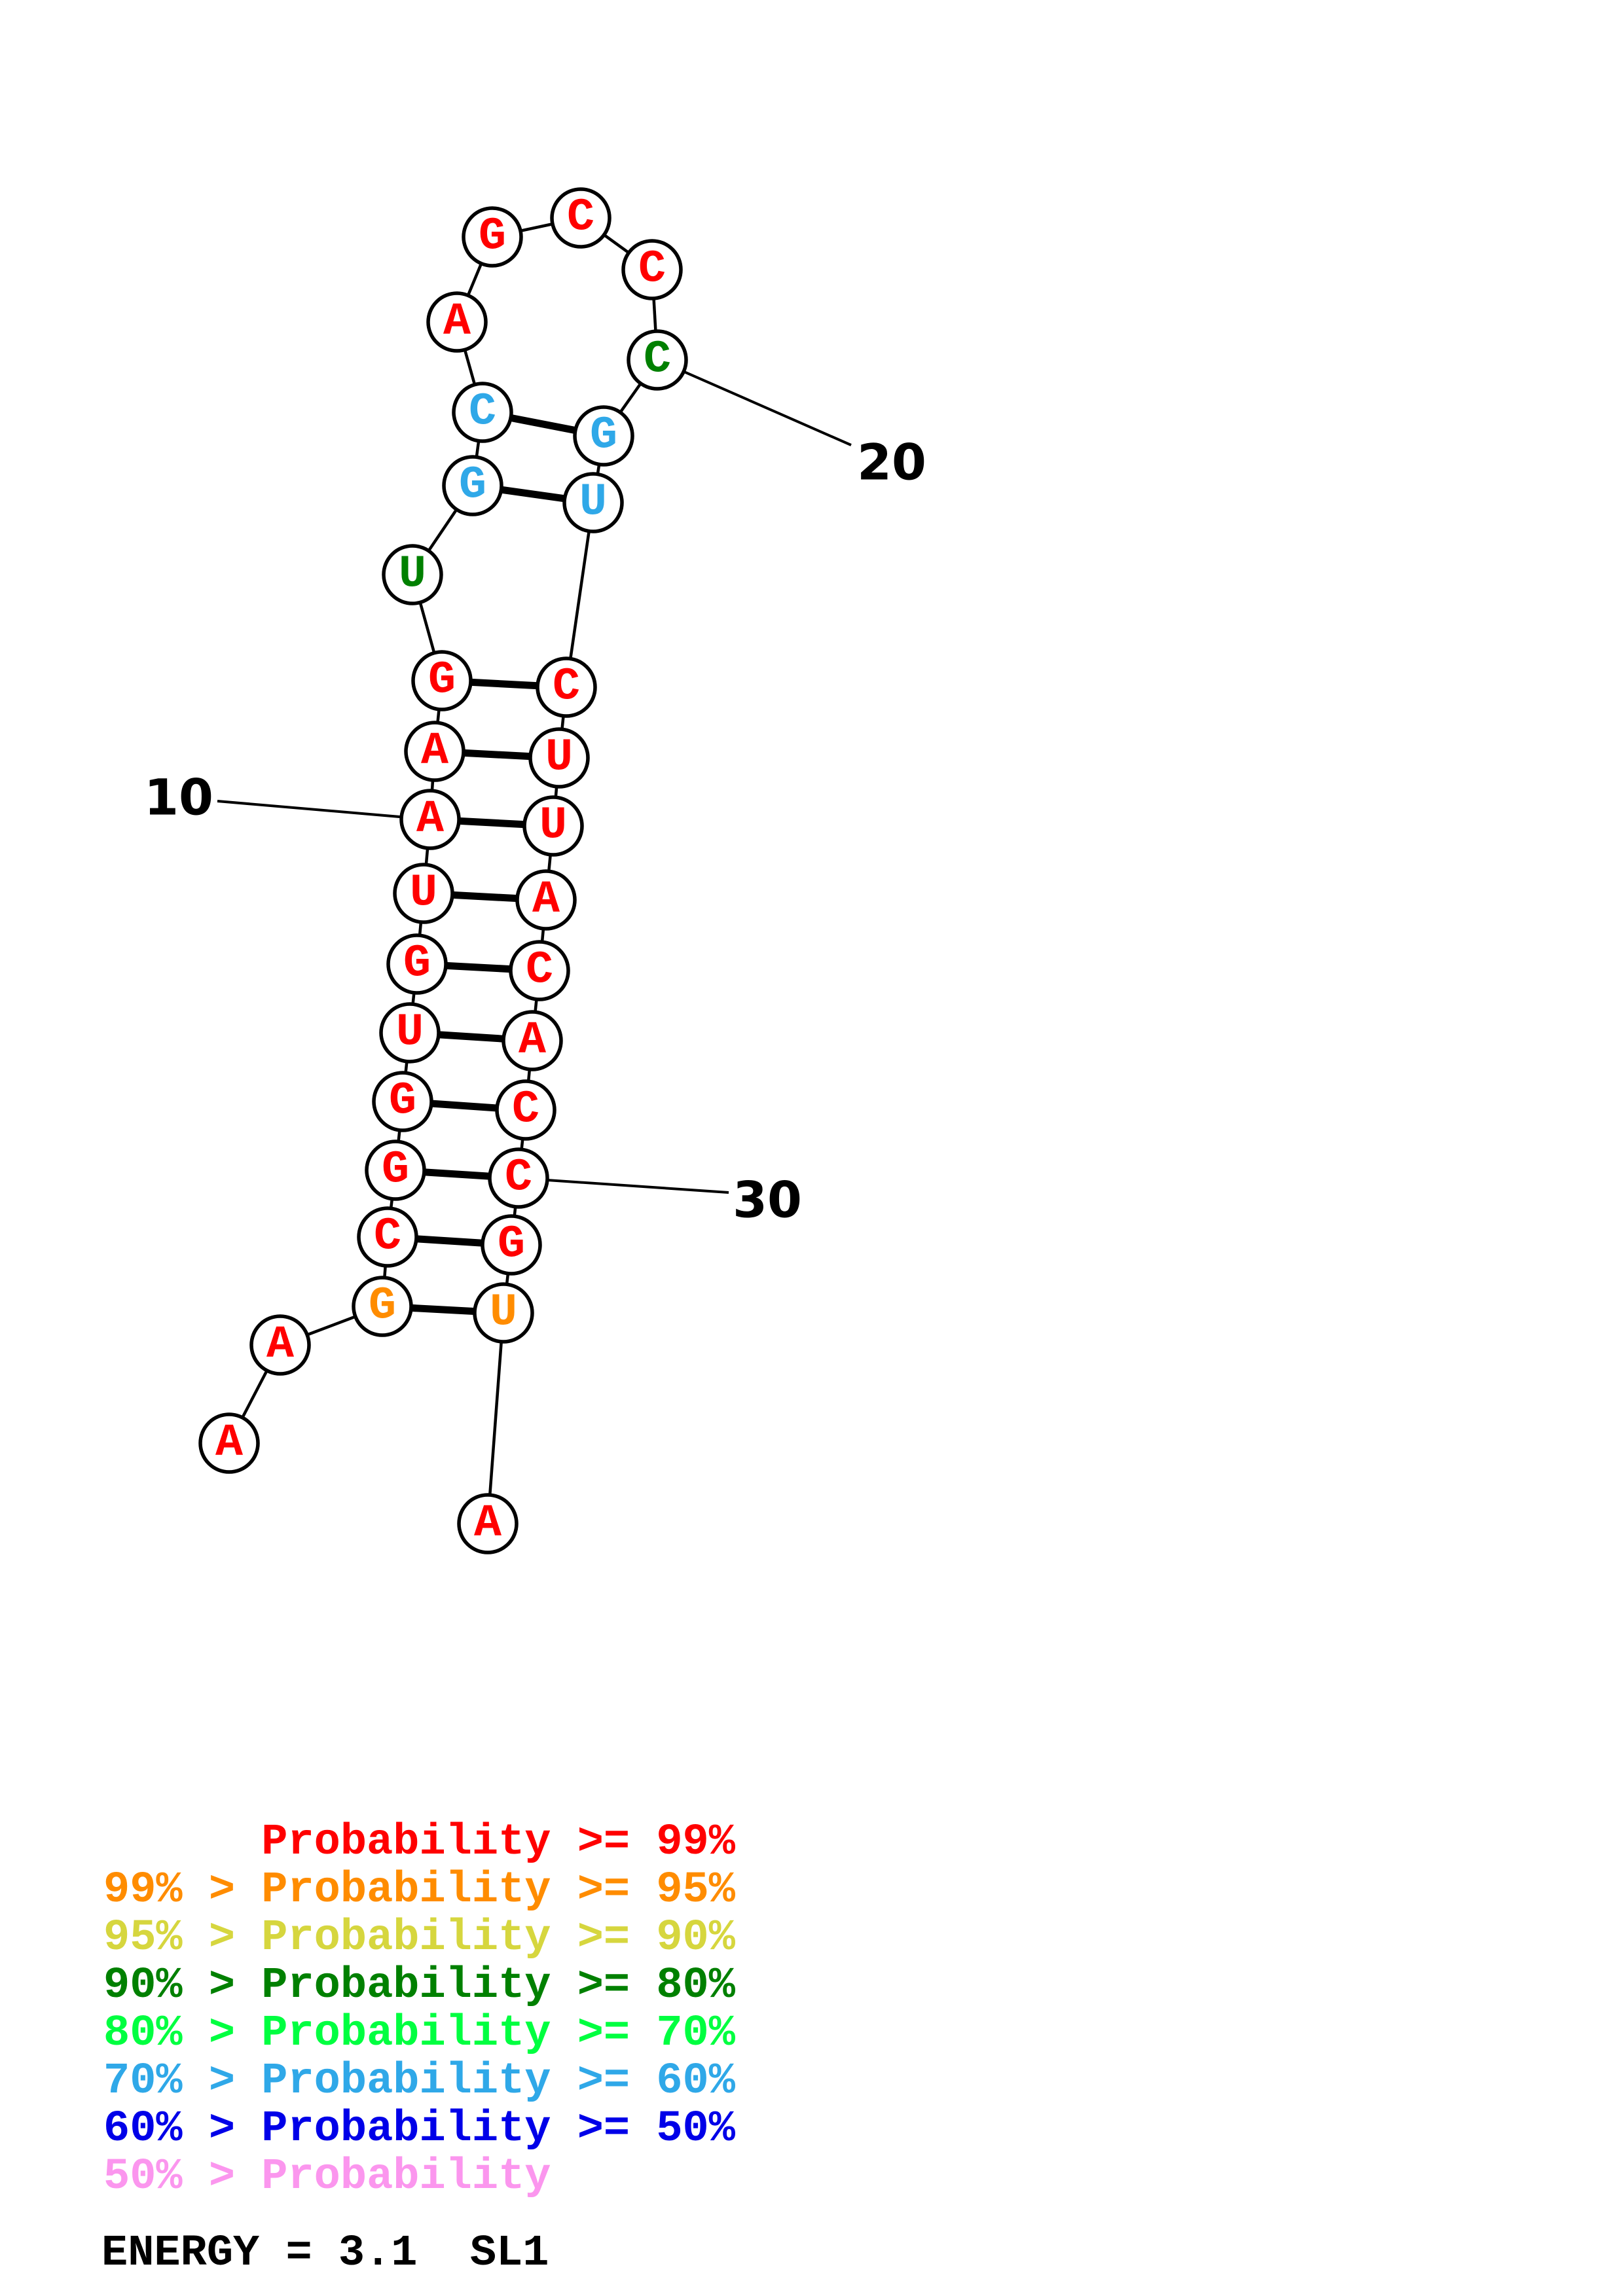  Describe the element at coordinates (178, 797) in the screenshot. I see `position-label: 10` at that location.